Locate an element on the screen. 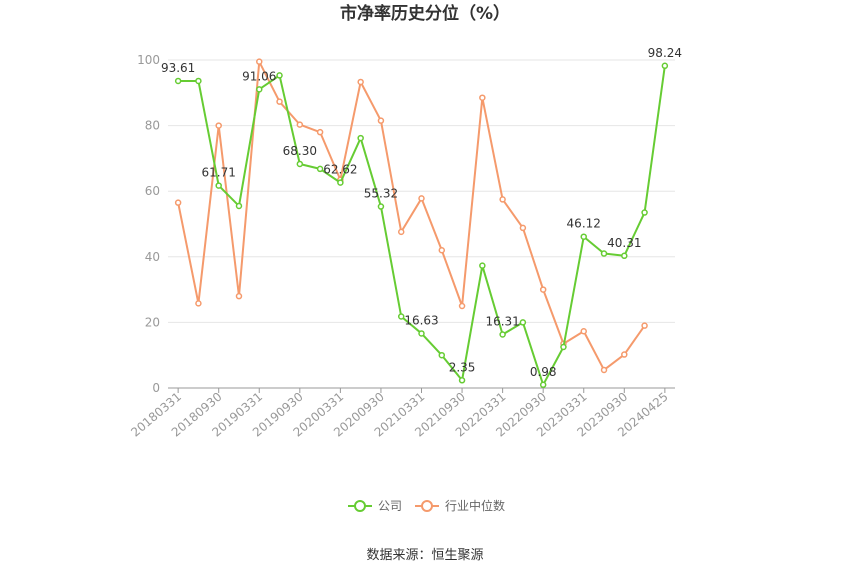 The height and width of the screenshot is (575, 850). legend-industry-median: 行业中位数 is located at coordinates (460, 505).